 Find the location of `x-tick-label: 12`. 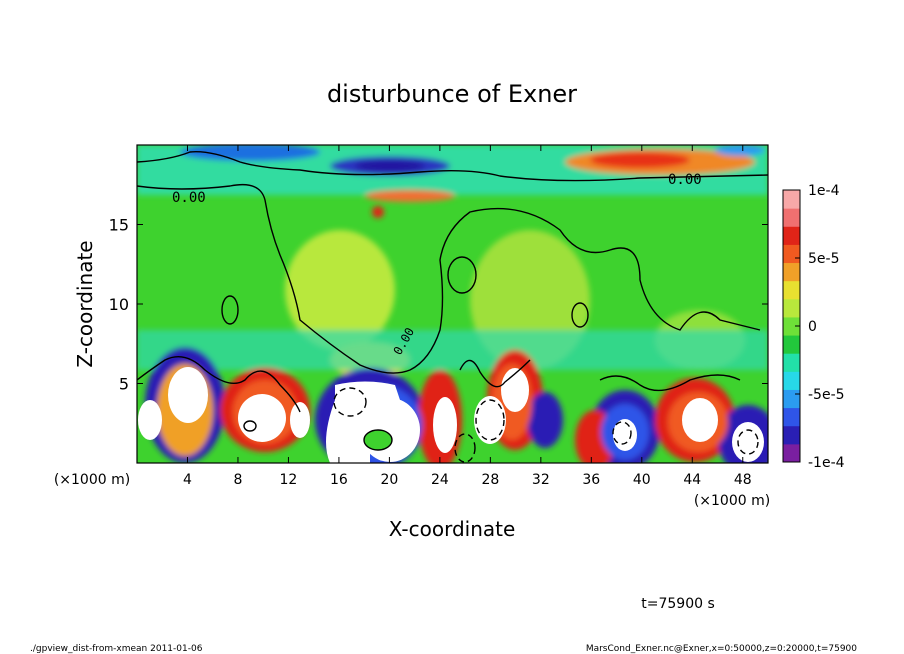

x-tick-label: 12 is located at coordinates (289, 480).